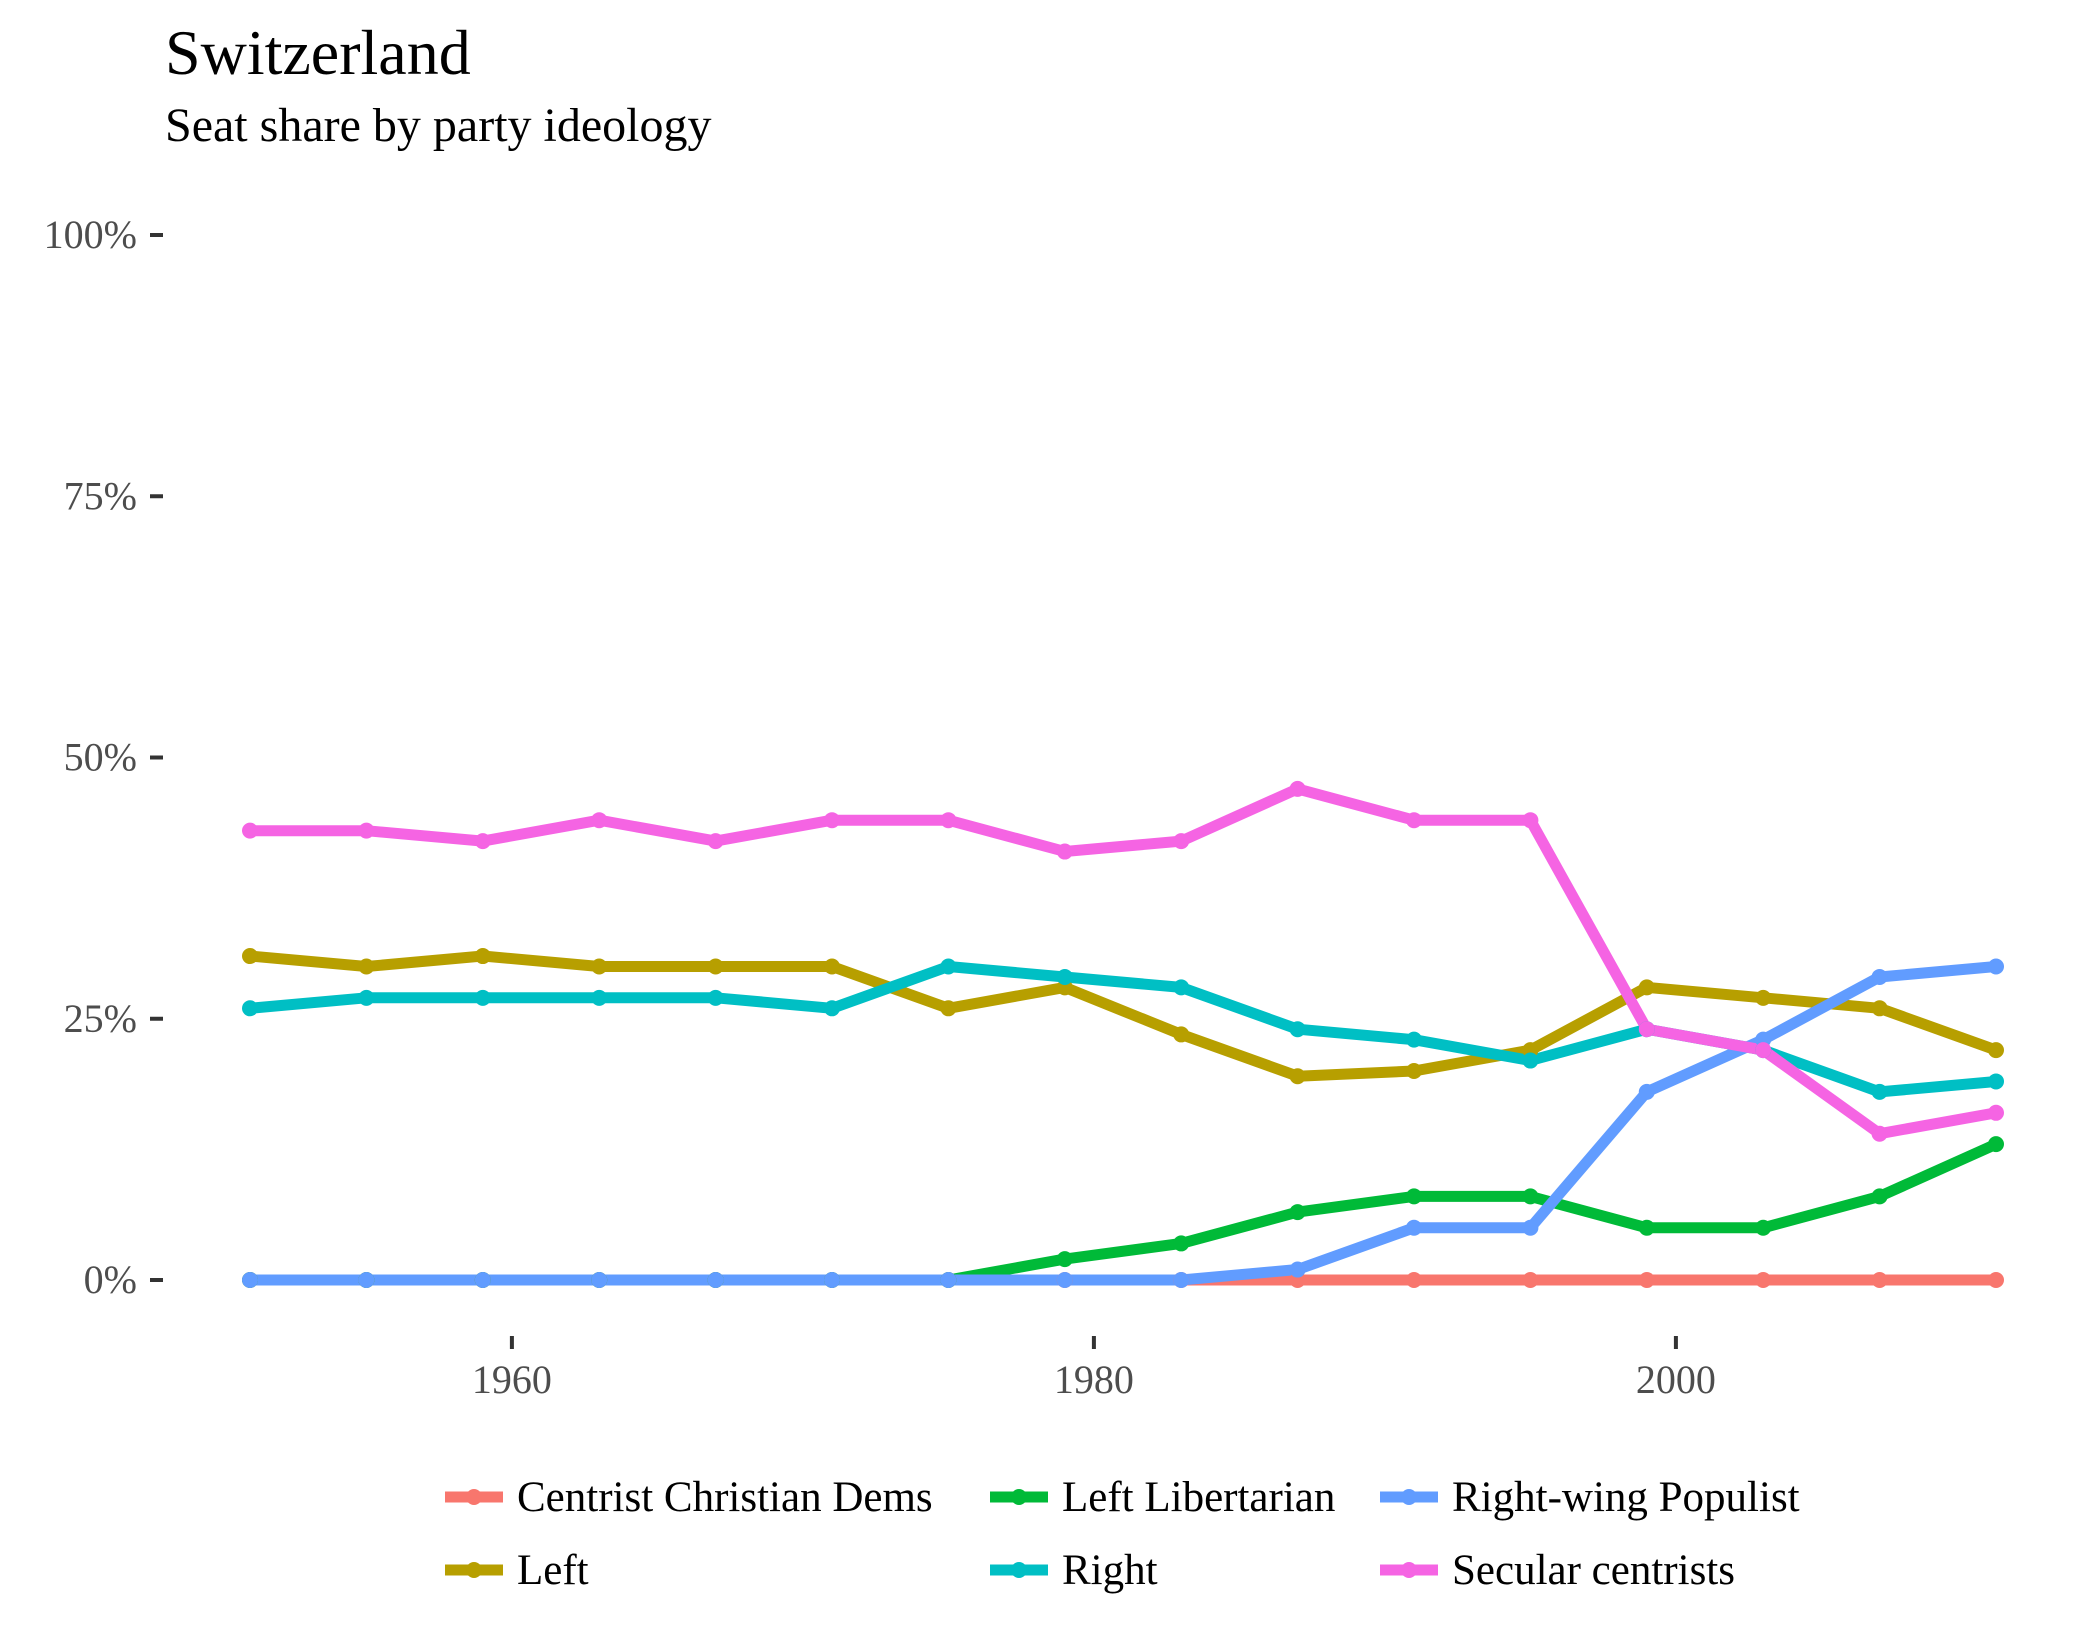 This screenshot has width=2100, height=1650. I want to click on legend-label: Left Libertarian, so click(1198, 1497).